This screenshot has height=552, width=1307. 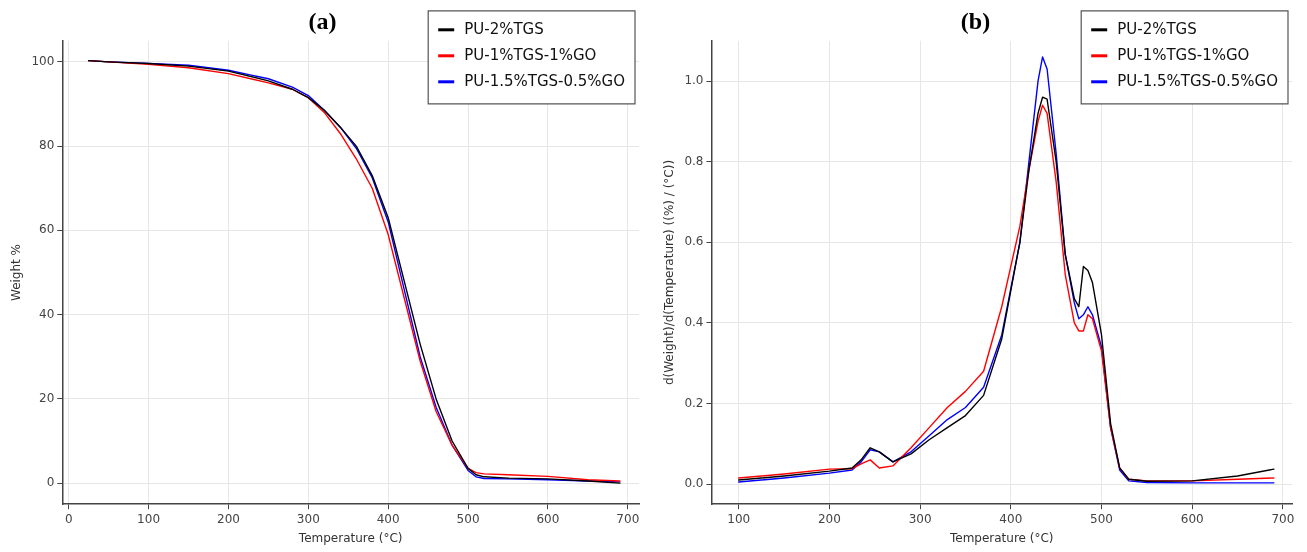 What do you see at coordinates (694, 160) in the screenshot?
I see `y-tick-label: 0.8` at bounding box center [694, 160].